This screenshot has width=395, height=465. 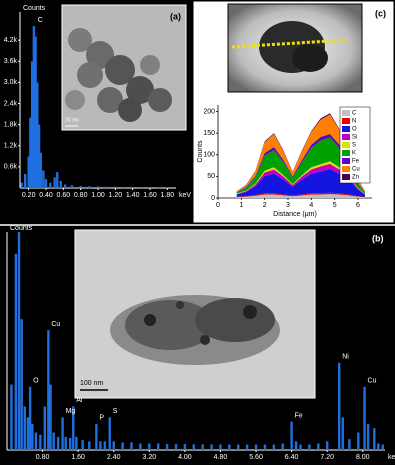 What do you see at coordinates (241, 205) in the screenshot?
I see `x-tick-label: 1` at bounding box center [241, 205].